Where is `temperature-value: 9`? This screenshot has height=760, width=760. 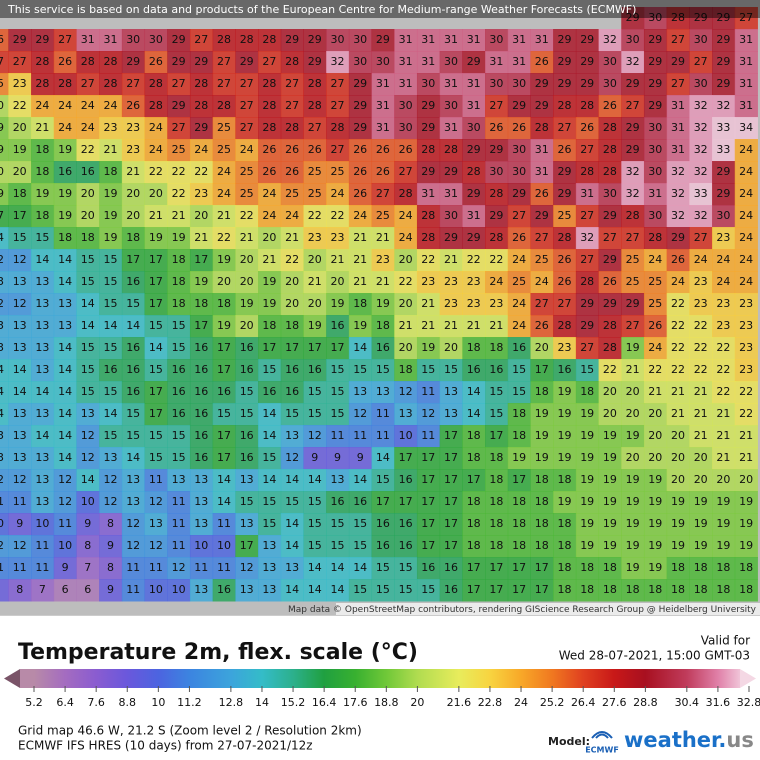
temperature-value: 9 is located at coordinates (65, 567).